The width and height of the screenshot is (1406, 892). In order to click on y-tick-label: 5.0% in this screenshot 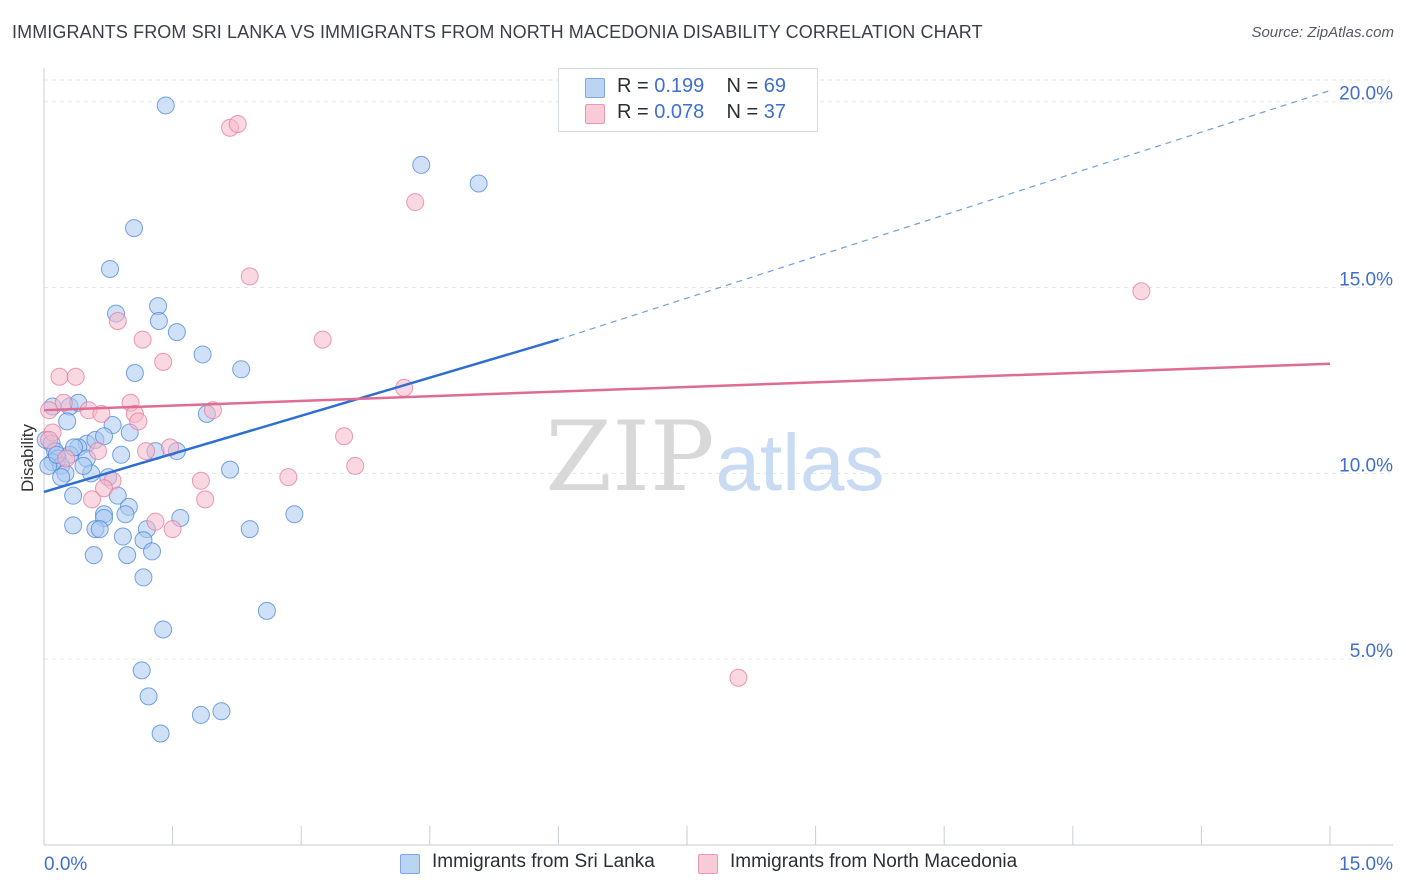, I will do `click(1371, 651)`.